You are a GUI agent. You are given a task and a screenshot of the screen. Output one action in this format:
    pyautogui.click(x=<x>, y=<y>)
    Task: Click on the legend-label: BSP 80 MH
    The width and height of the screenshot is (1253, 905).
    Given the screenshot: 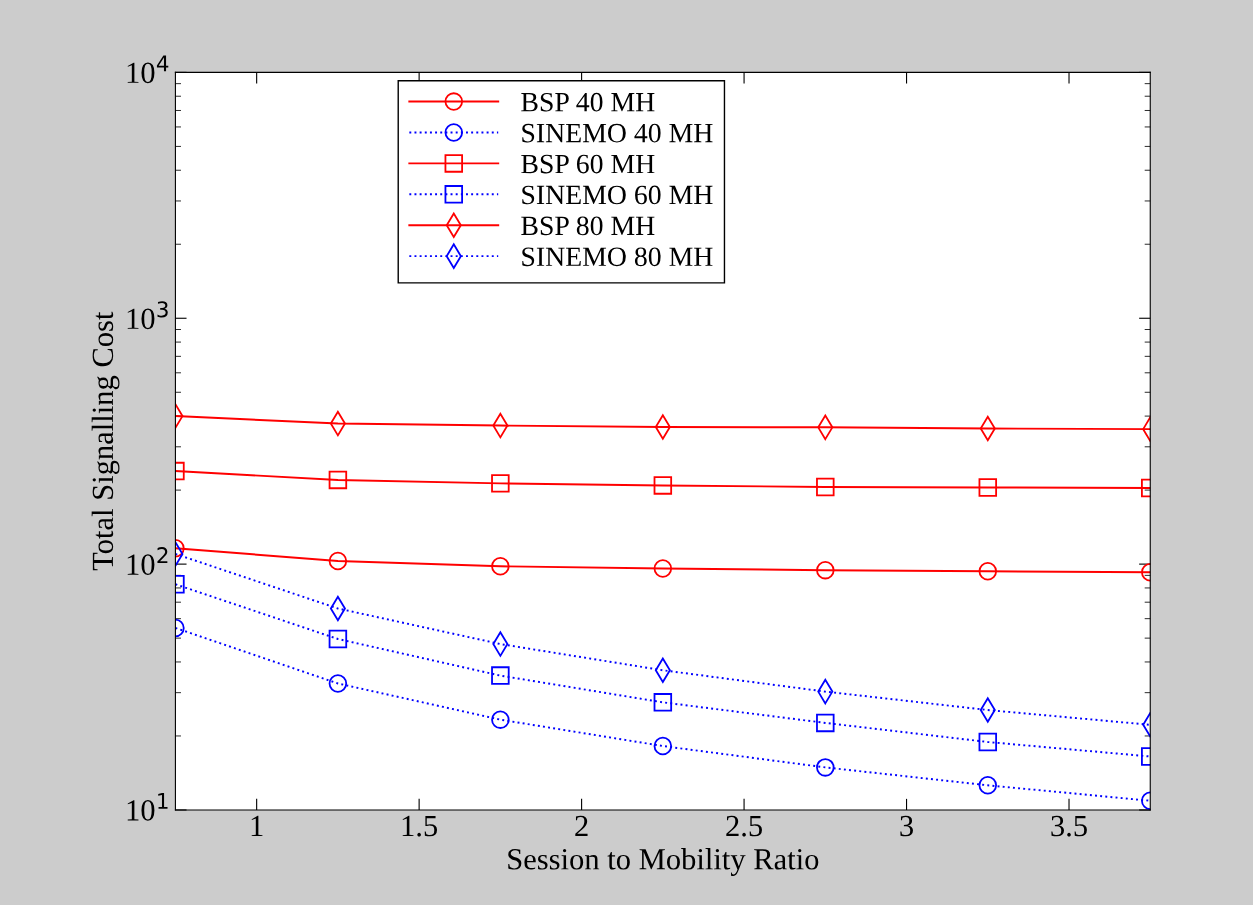 What is the action you would take?
    pyautogui.click(x=588, y=226)
    